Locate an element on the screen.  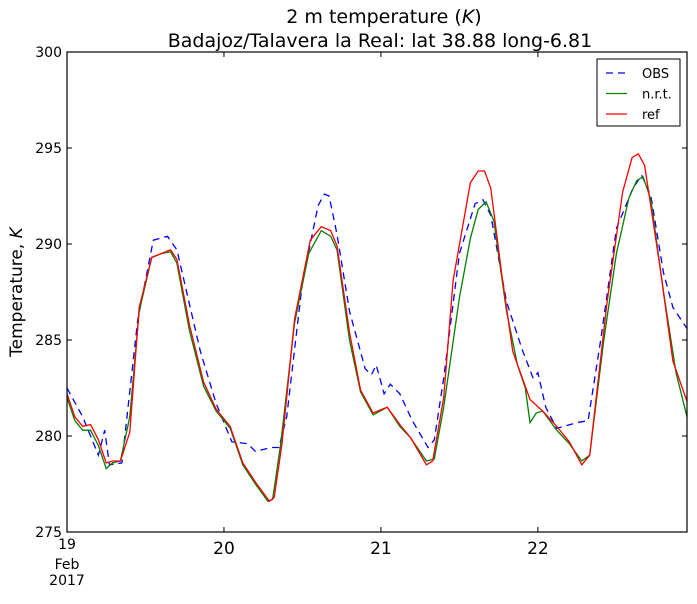
x-tick-label-date: 2017 is located at coordinates (67, 581).